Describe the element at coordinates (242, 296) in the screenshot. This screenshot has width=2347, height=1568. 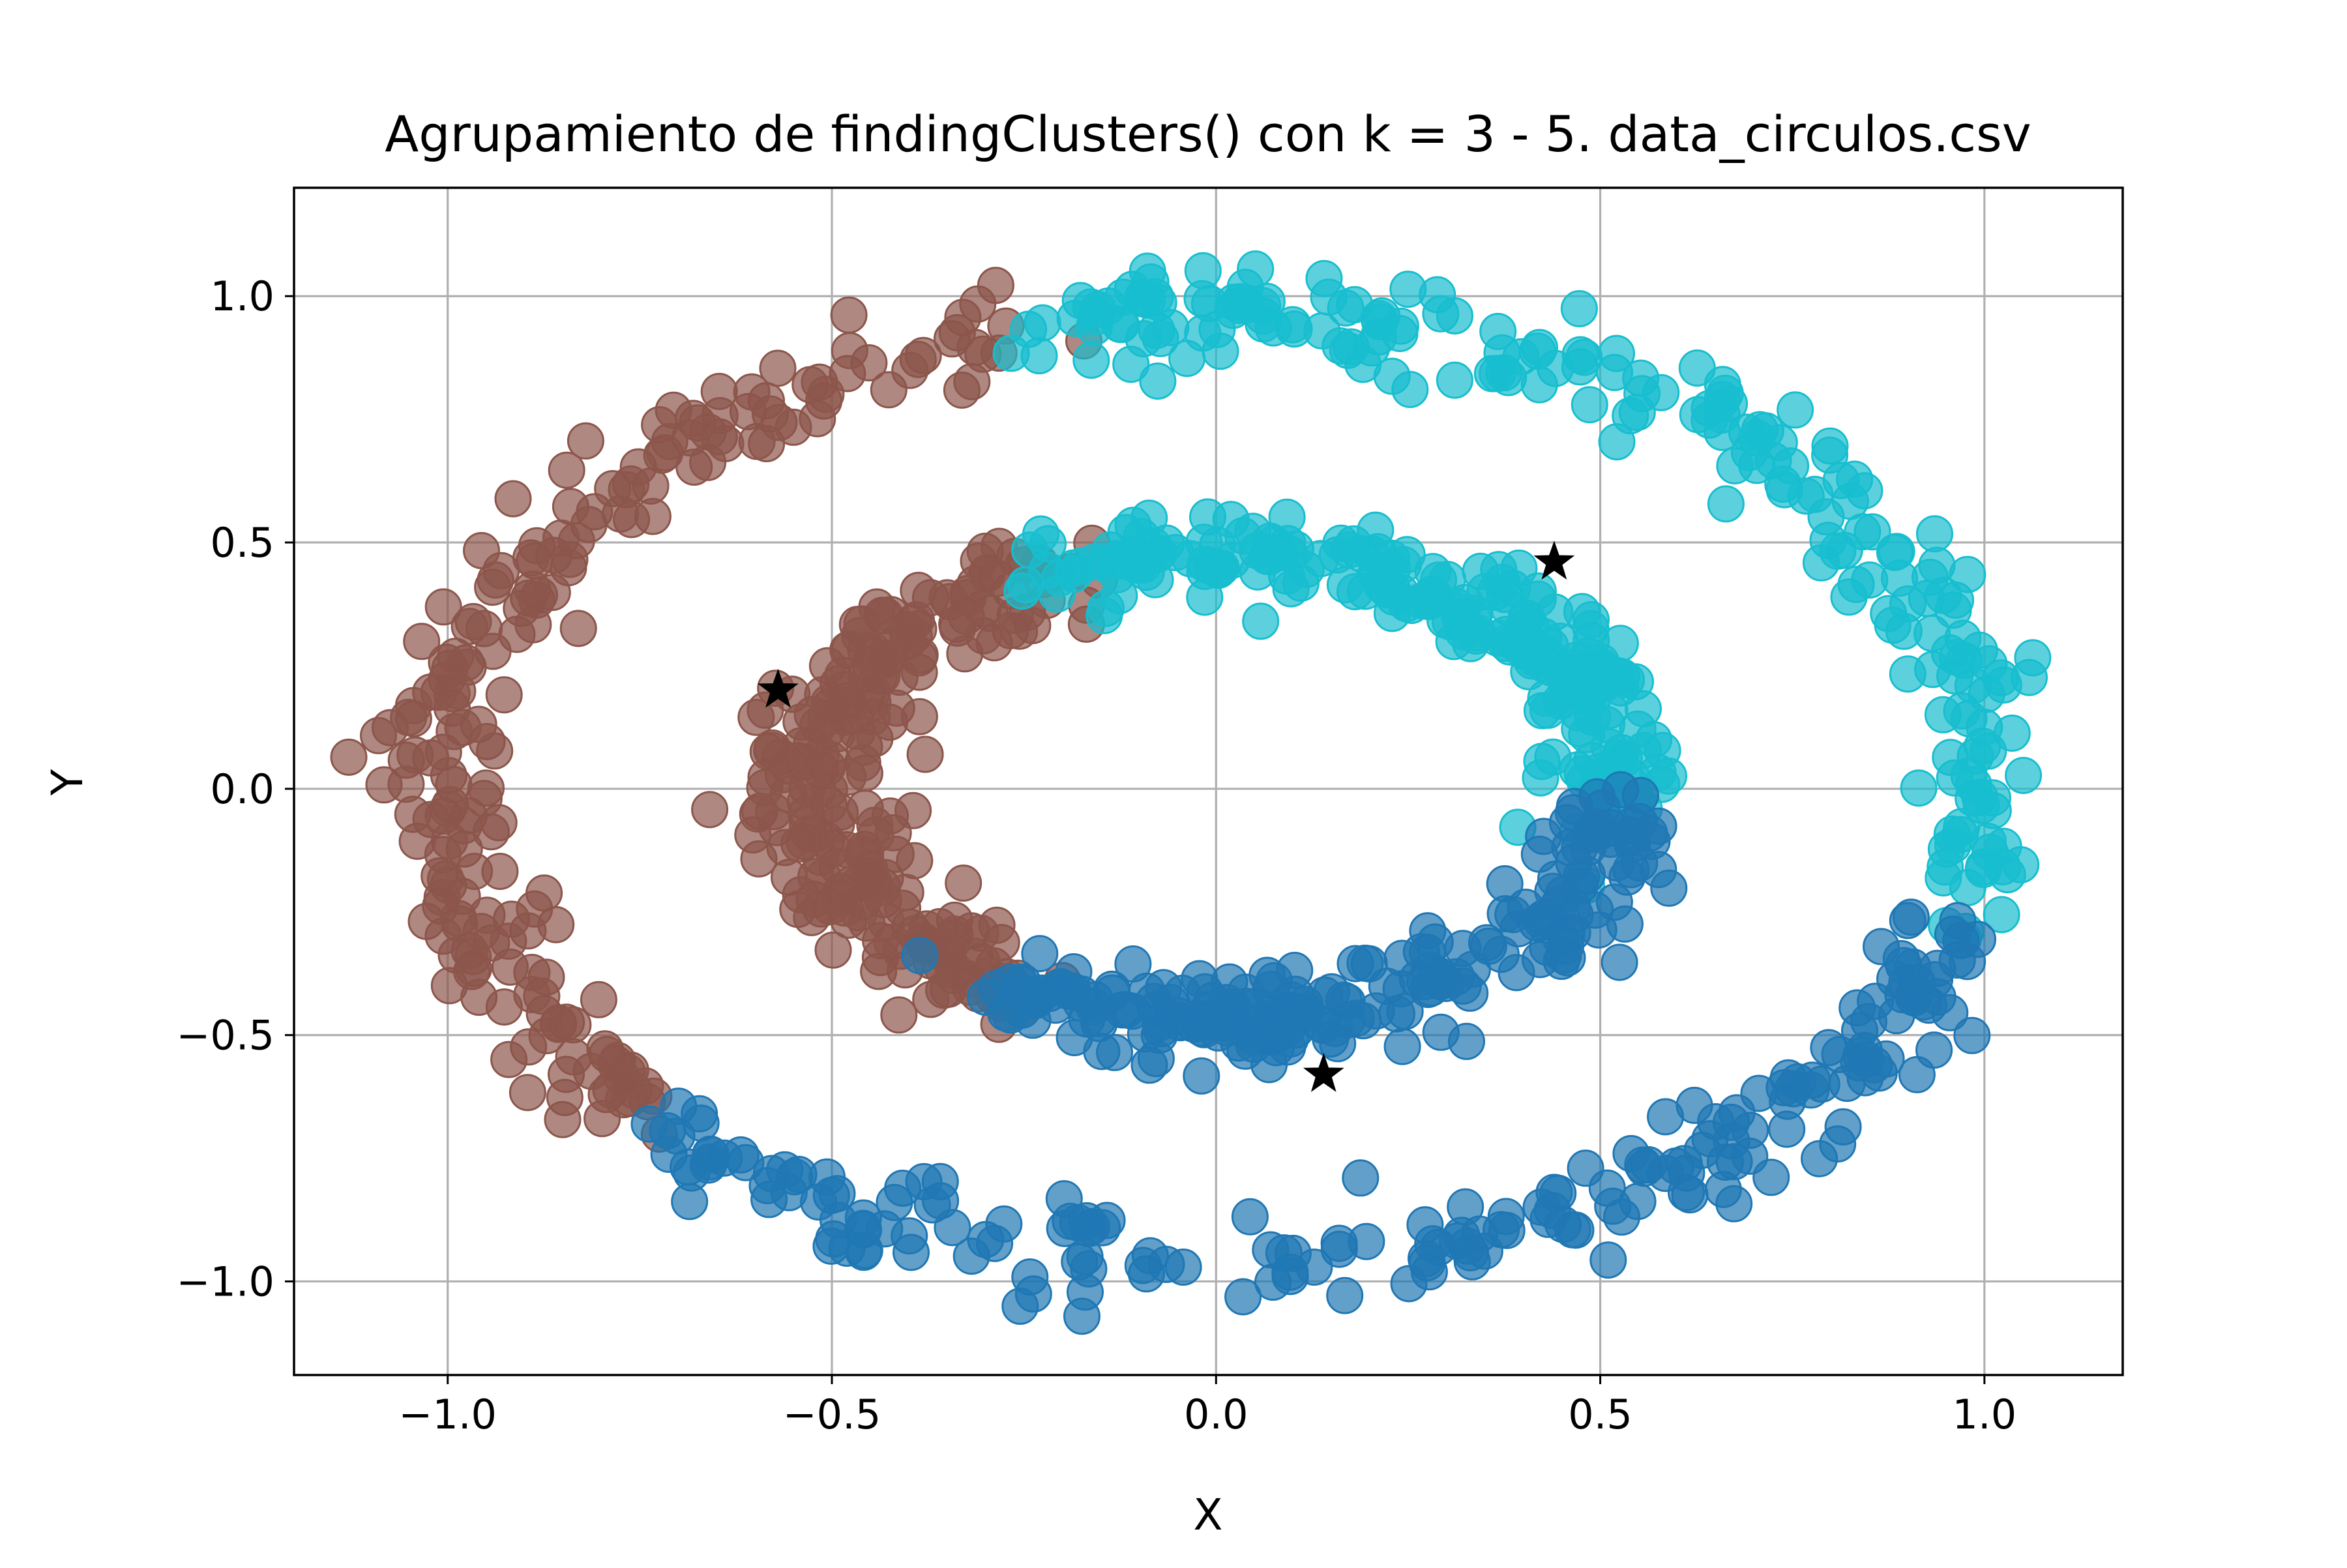
I see `y-tick-label: 1.0` at that location.